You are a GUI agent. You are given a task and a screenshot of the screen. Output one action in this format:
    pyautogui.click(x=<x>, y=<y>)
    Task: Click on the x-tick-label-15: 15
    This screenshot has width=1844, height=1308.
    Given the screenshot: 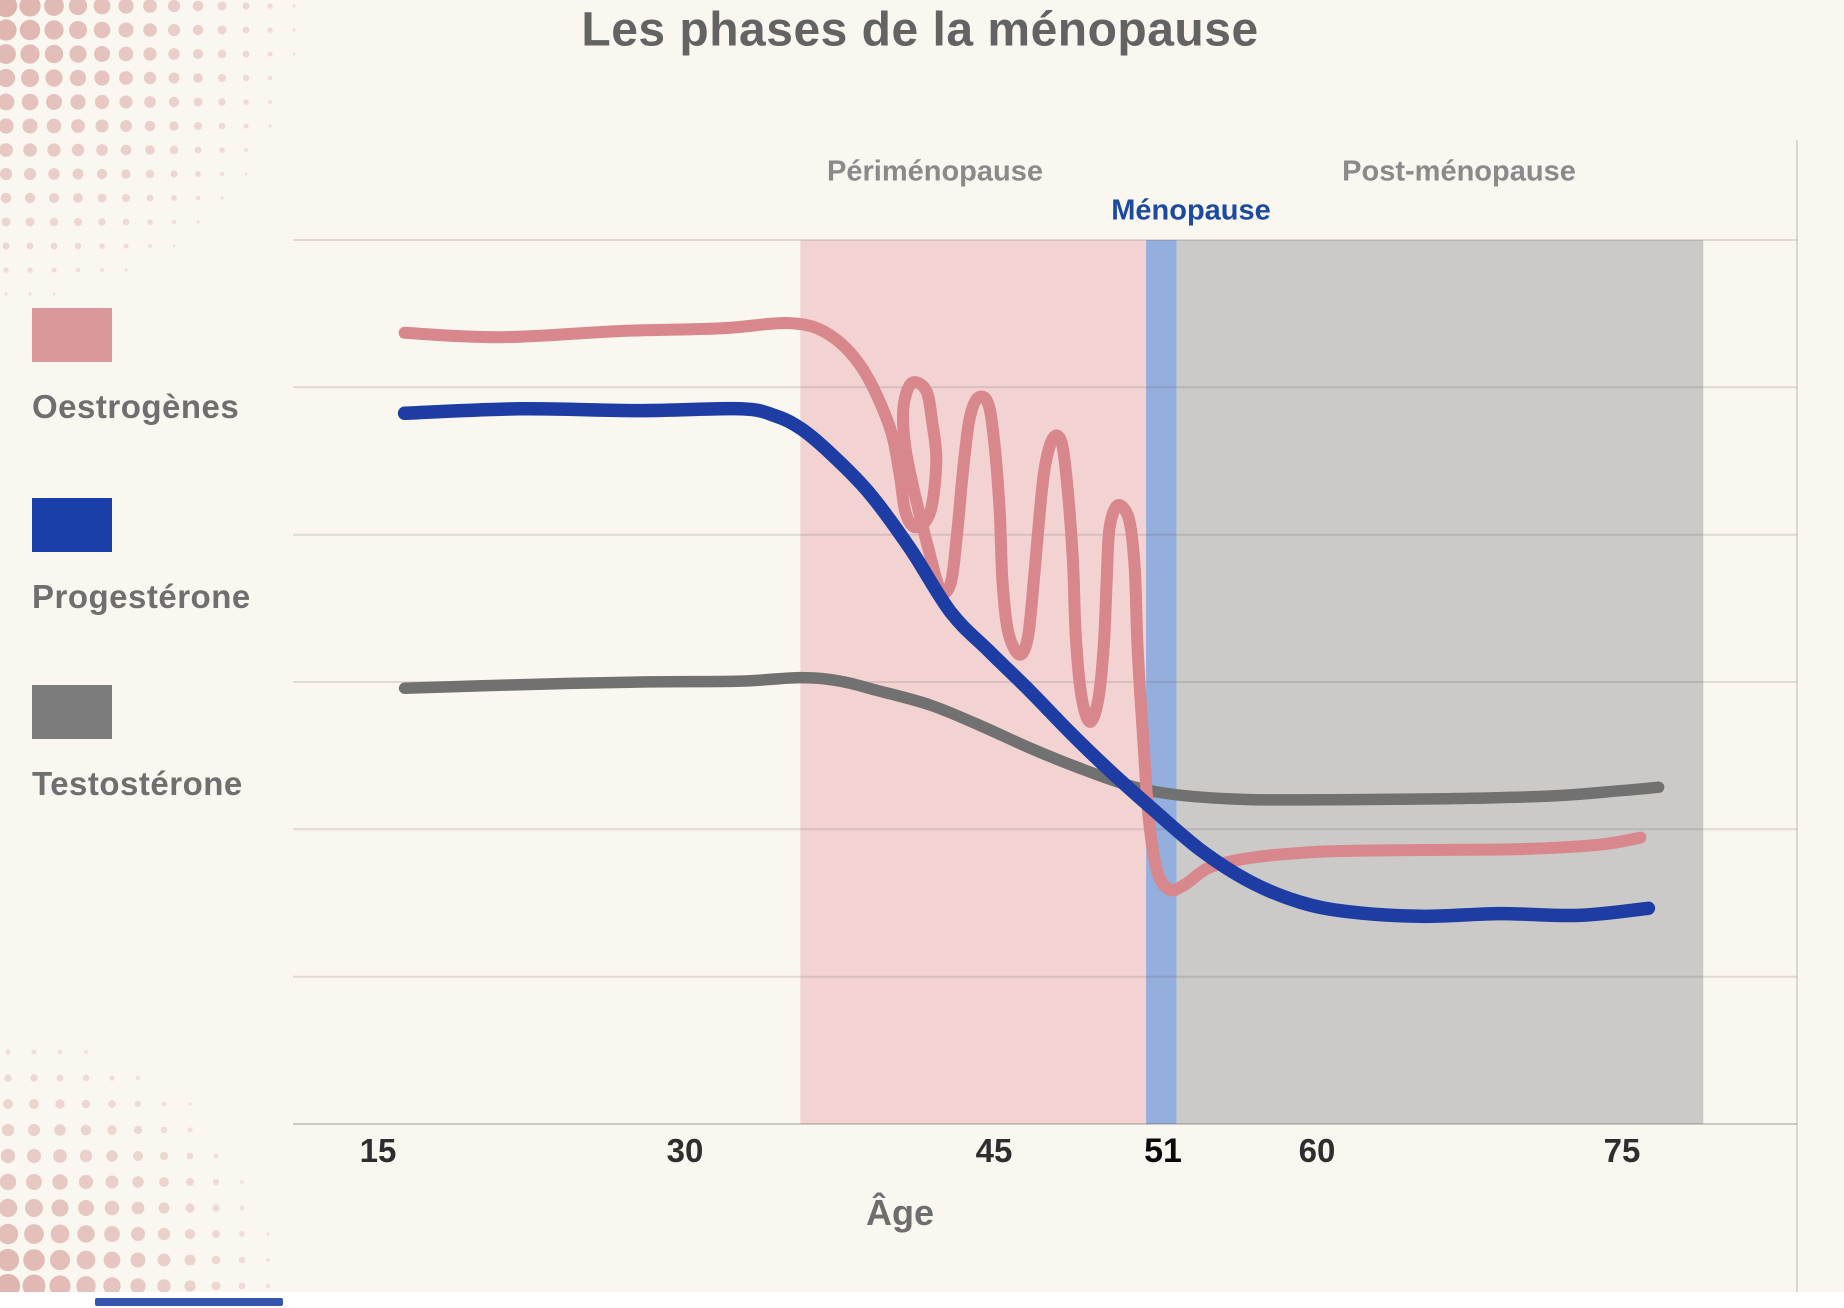 What is the action you would take?
    pyautogui.click(x=378, y=1150)
    